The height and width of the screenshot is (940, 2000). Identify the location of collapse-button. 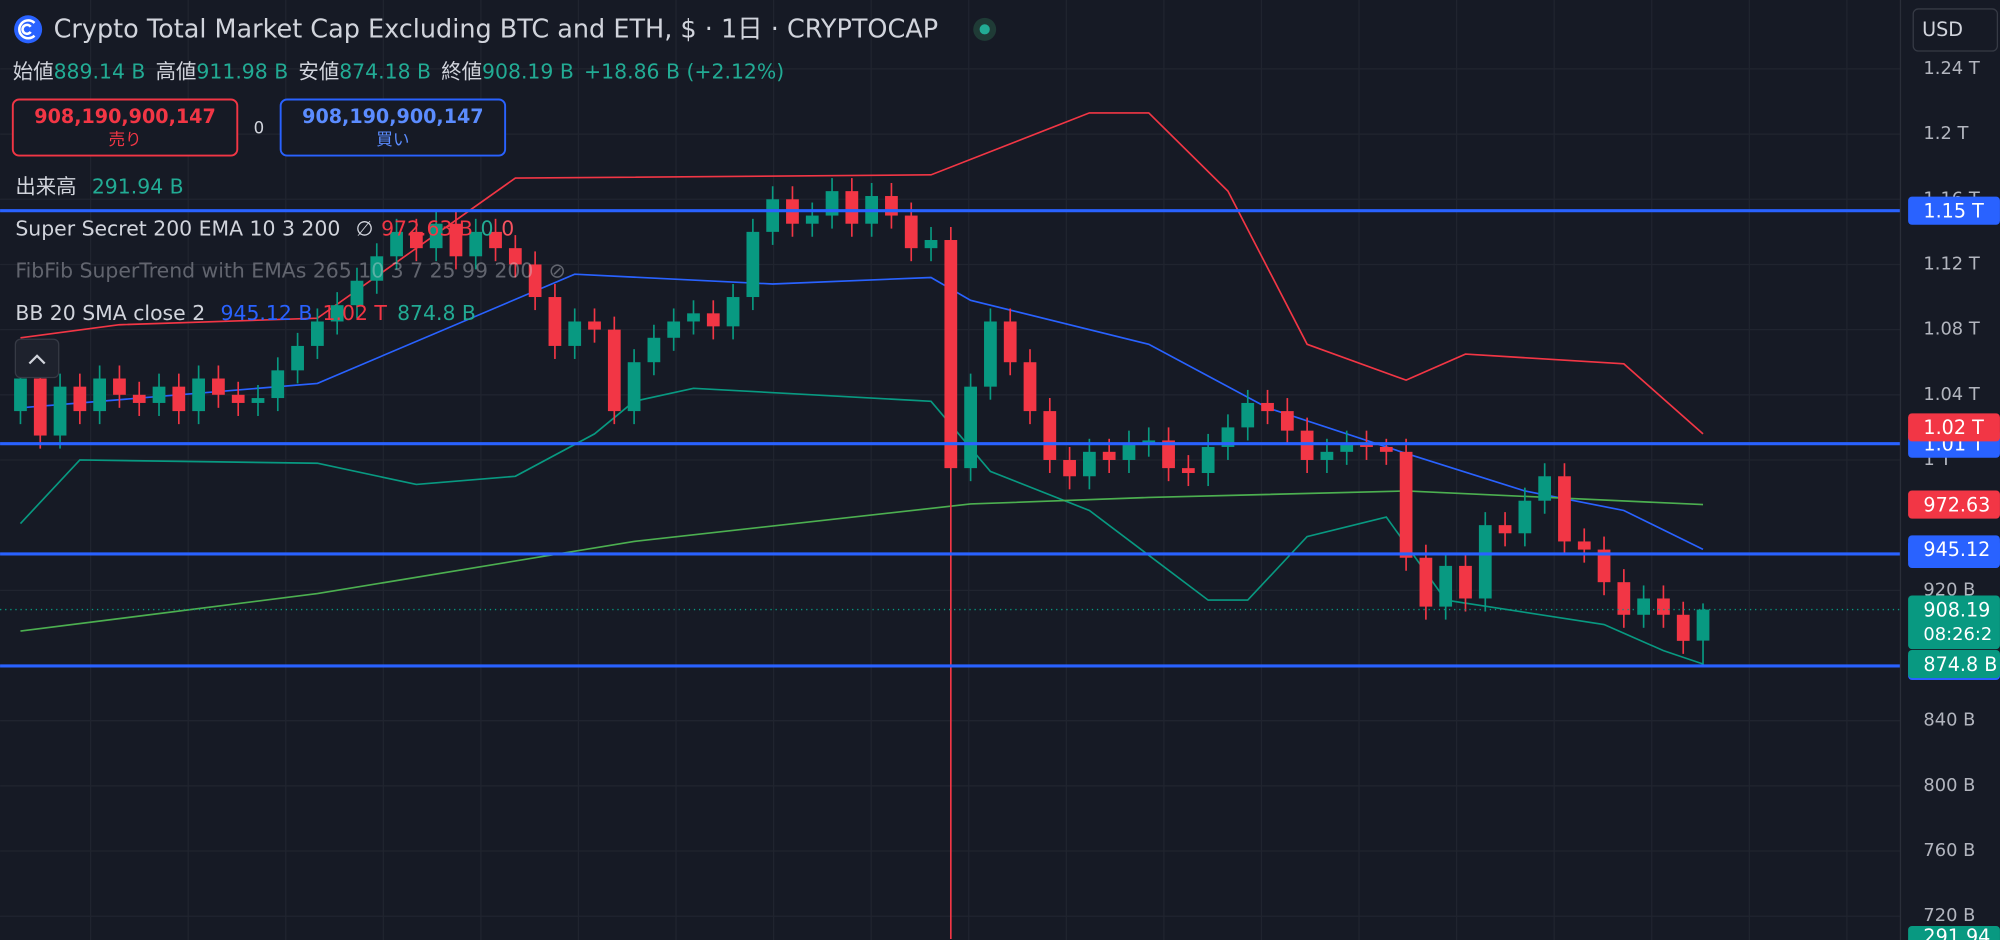
(37, 358).